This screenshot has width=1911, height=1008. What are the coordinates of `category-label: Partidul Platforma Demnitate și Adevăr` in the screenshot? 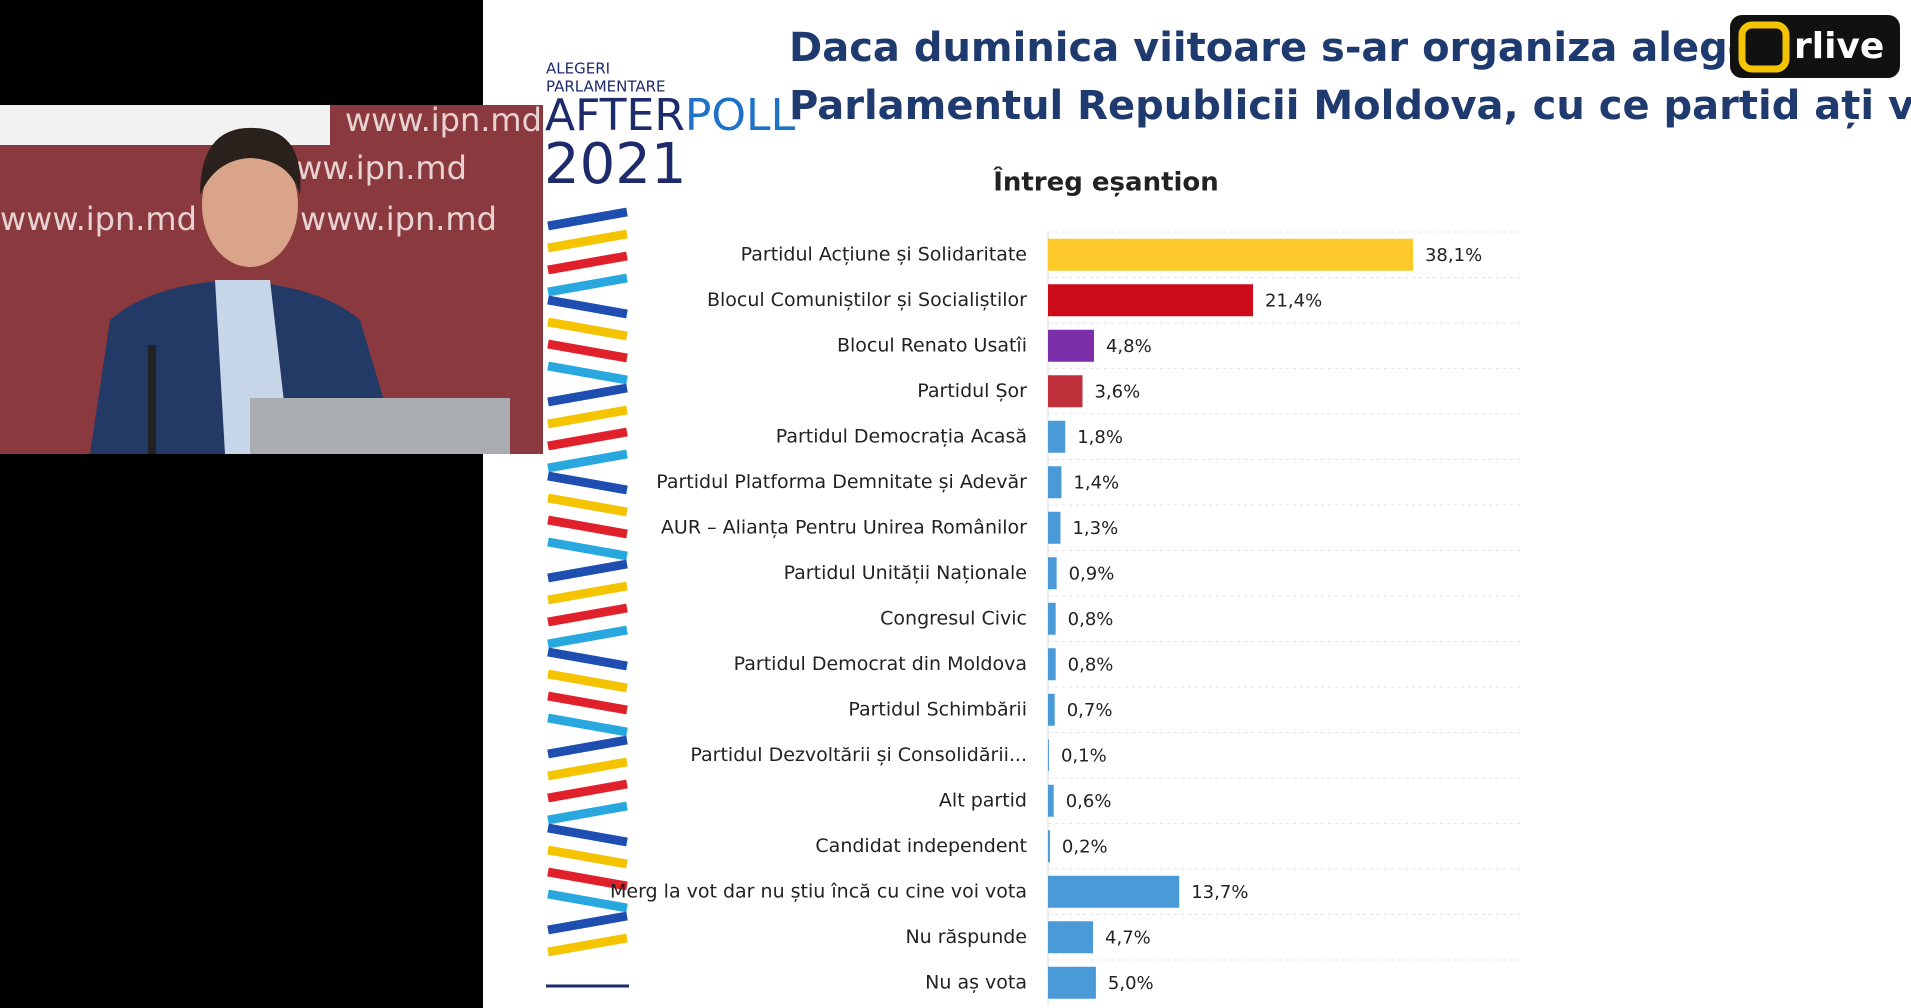 It's located at (841, 482).